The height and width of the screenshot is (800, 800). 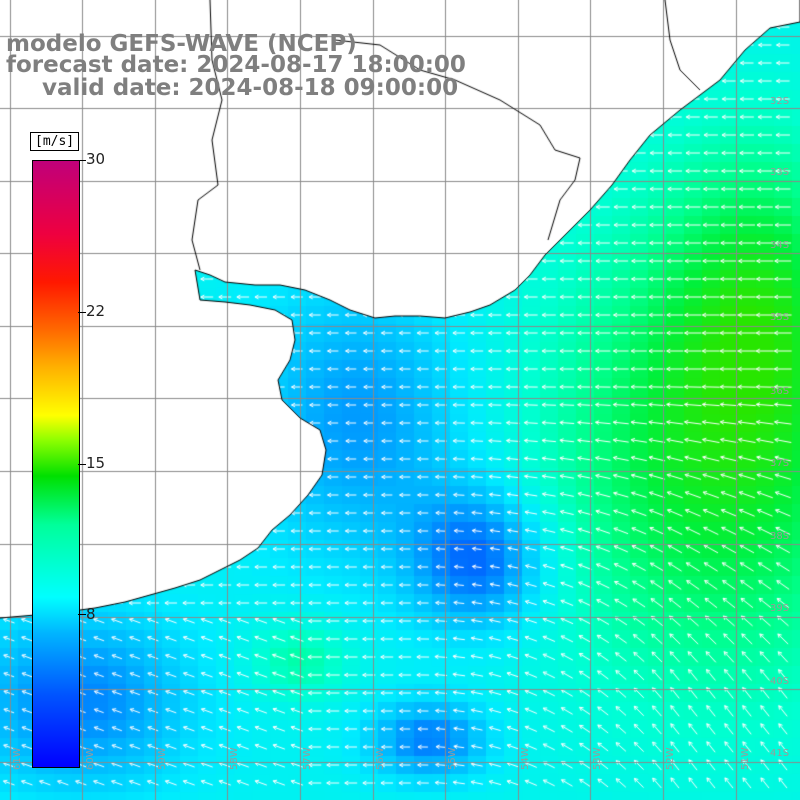 What do you see at coordinates (780, 172) in the screenshot?
I see `lat-label: 33S` at bounding box center [780, 172].